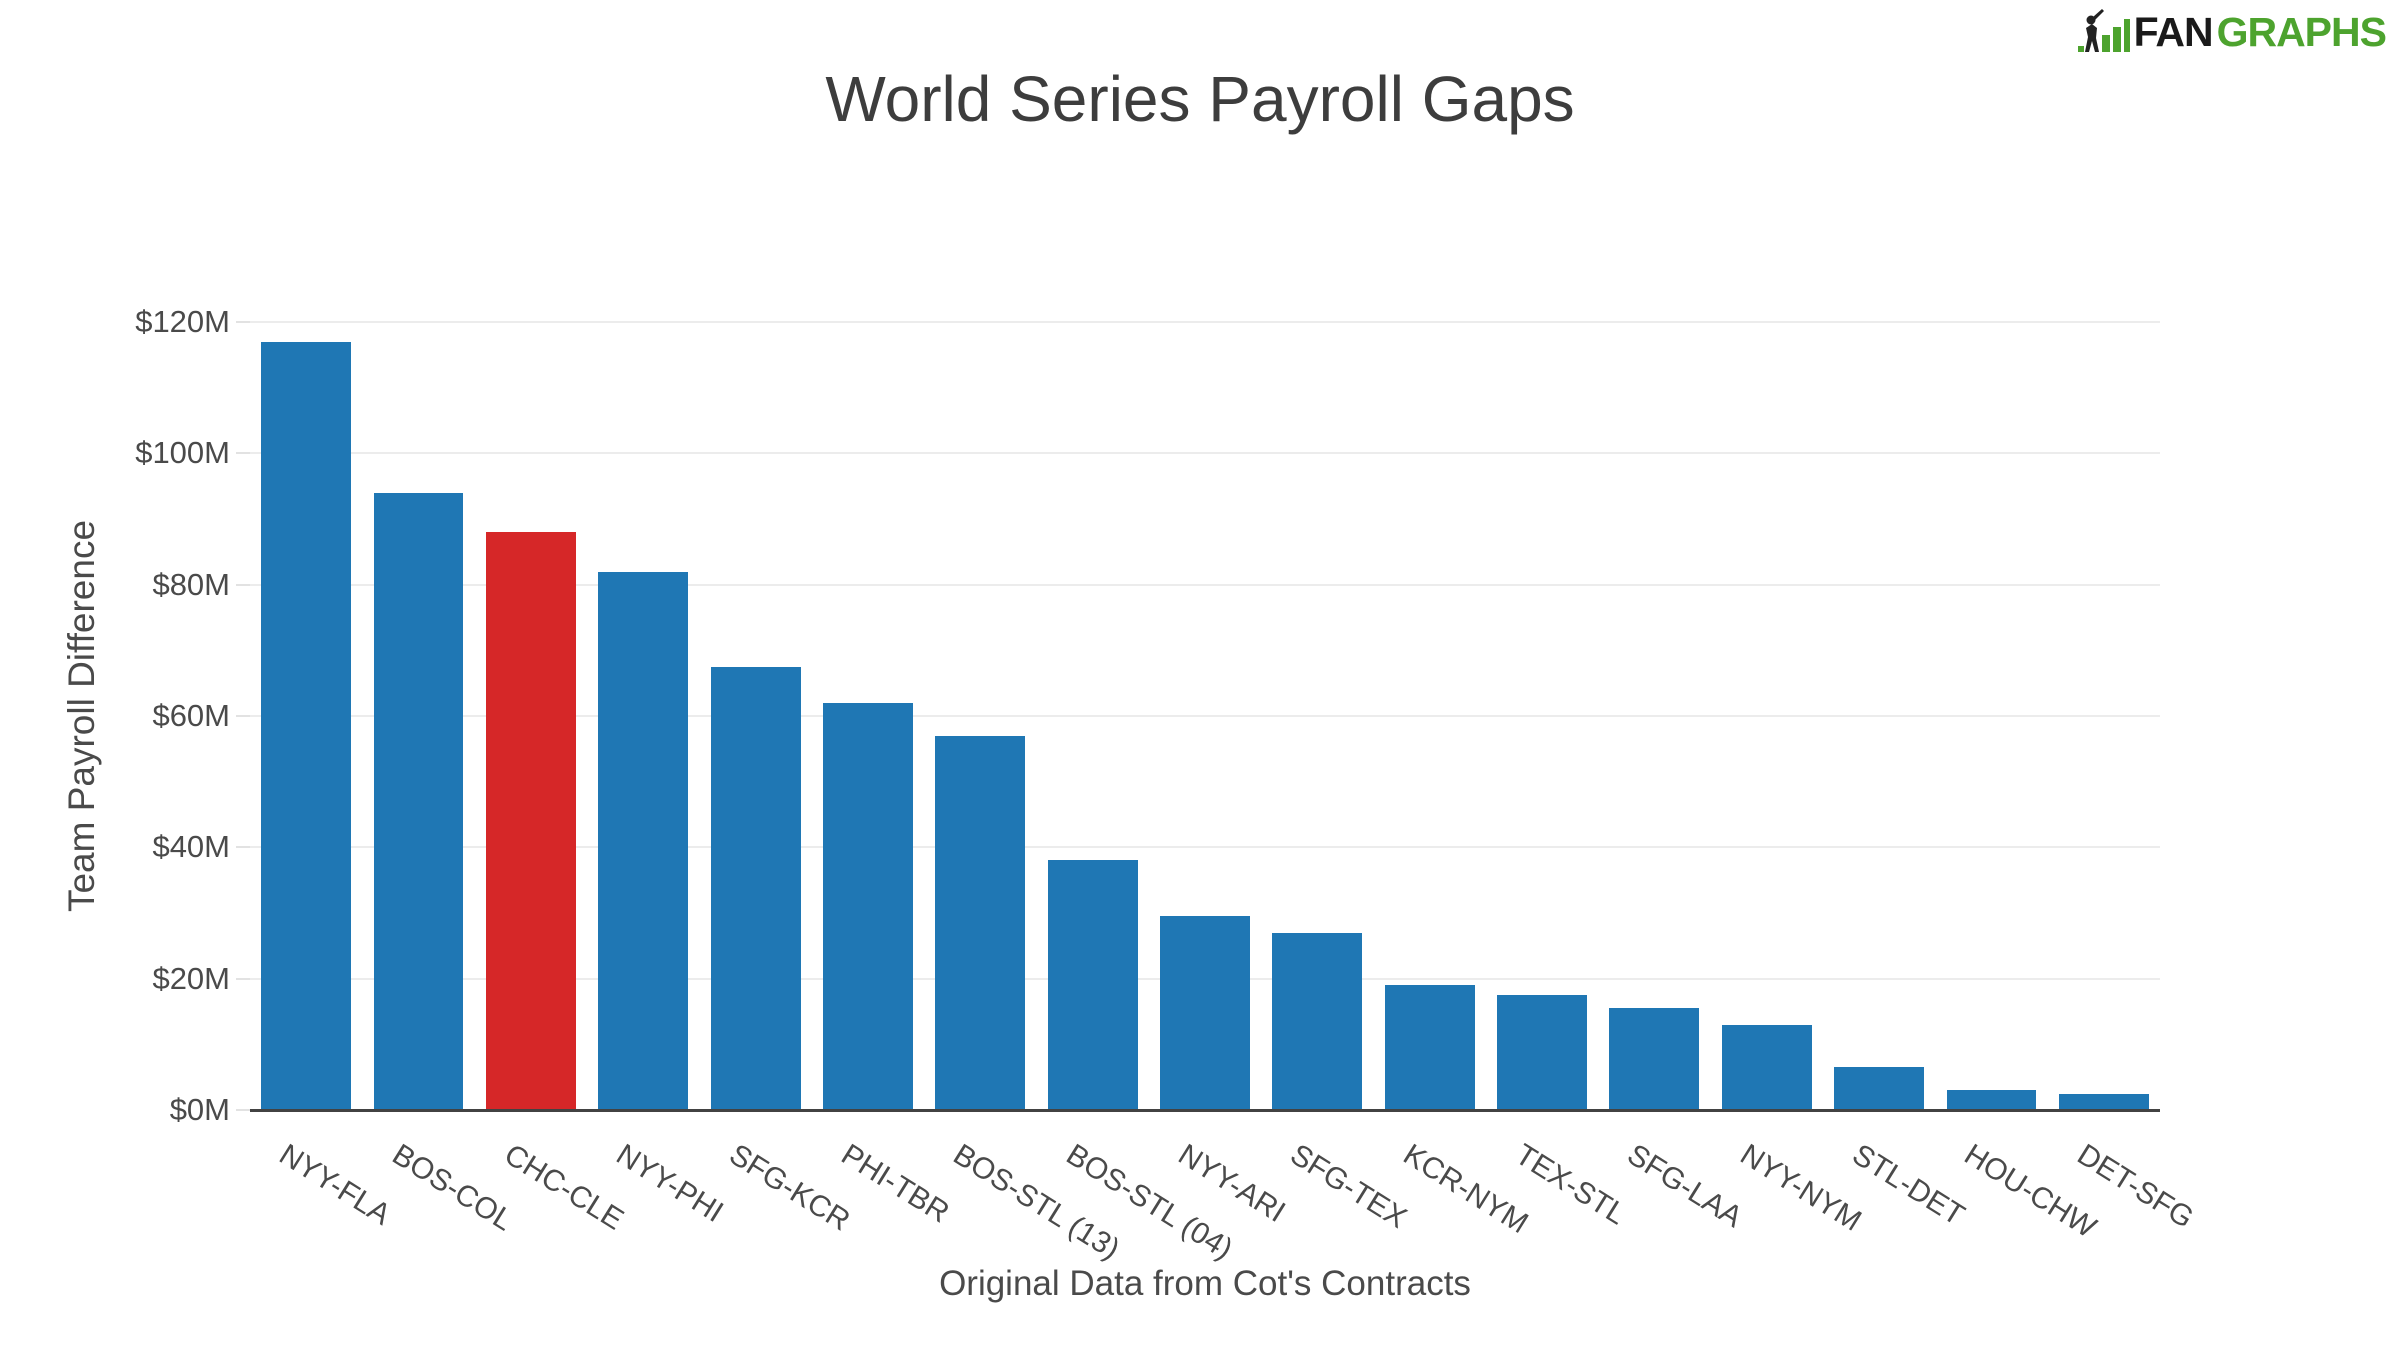 This screenshot has width=2400, height=1350. What do you see at coordinates (1317, 1021) in the screenshot?
I see `bar-SFG-TEX` at bounding box center [1317, 1021].